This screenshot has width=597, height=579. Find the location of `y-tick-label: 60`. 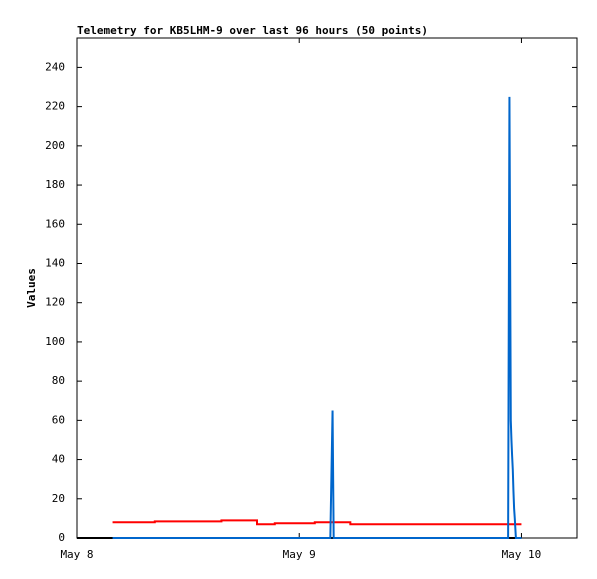

y-tick-label: 60 is located at coordinates (58, 419).